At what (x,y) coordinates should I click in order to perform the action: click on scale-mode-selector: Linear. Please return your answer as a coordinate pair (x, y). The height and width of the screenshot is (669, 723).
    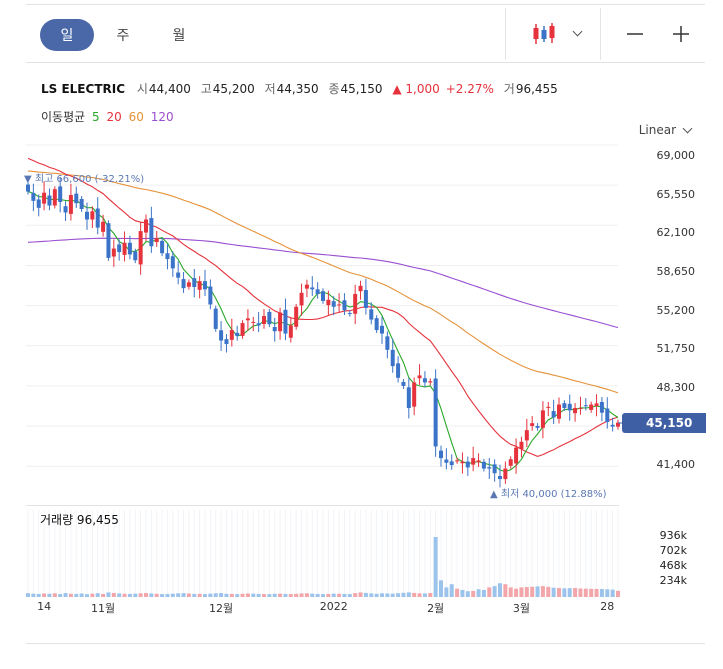
    Looking at the image, I should click on (666, 130).